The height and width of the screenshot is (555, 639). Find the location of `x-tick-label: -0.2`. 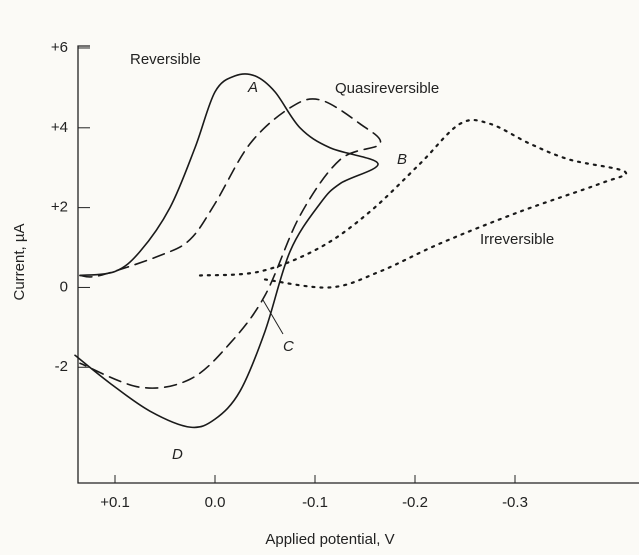

x-tick-label: -0.2 is located at coordinates (415, 502).